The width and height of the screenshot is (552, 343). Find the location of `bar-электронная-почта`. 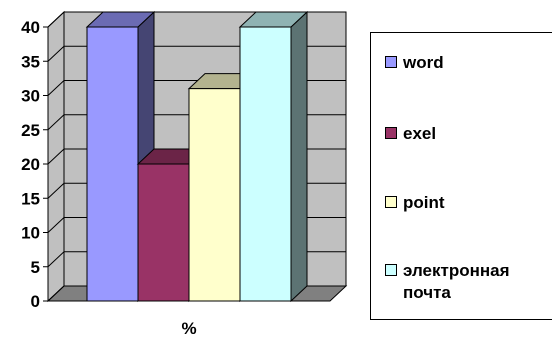

bar-электронная-почта is located at coordinates (273, 156).